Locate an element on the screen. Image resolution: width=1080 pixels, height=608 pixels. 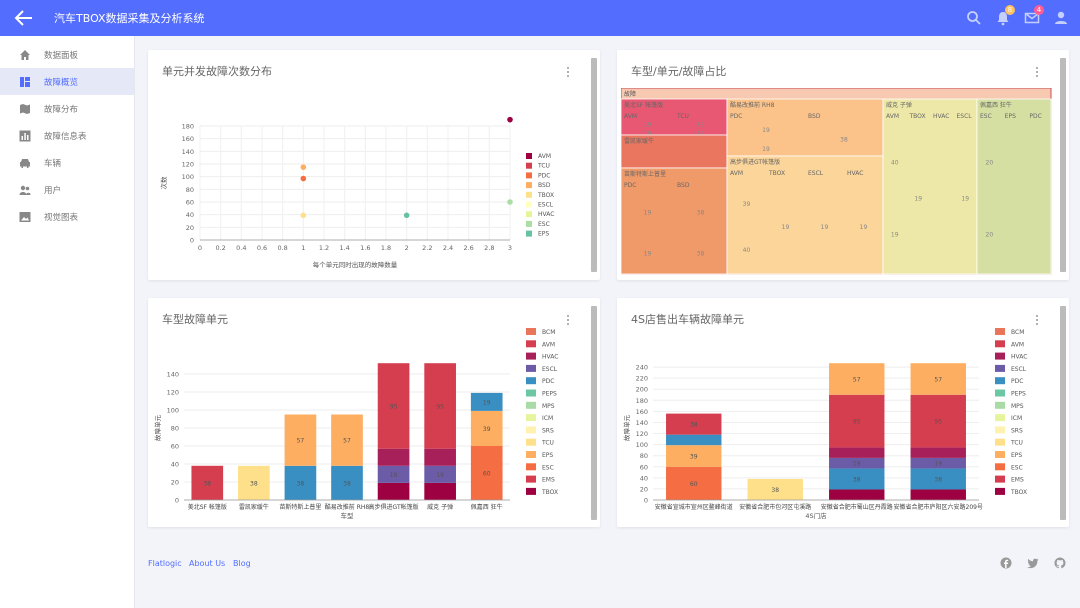
legend-label: SRS is located at coordinates (1017, 430).